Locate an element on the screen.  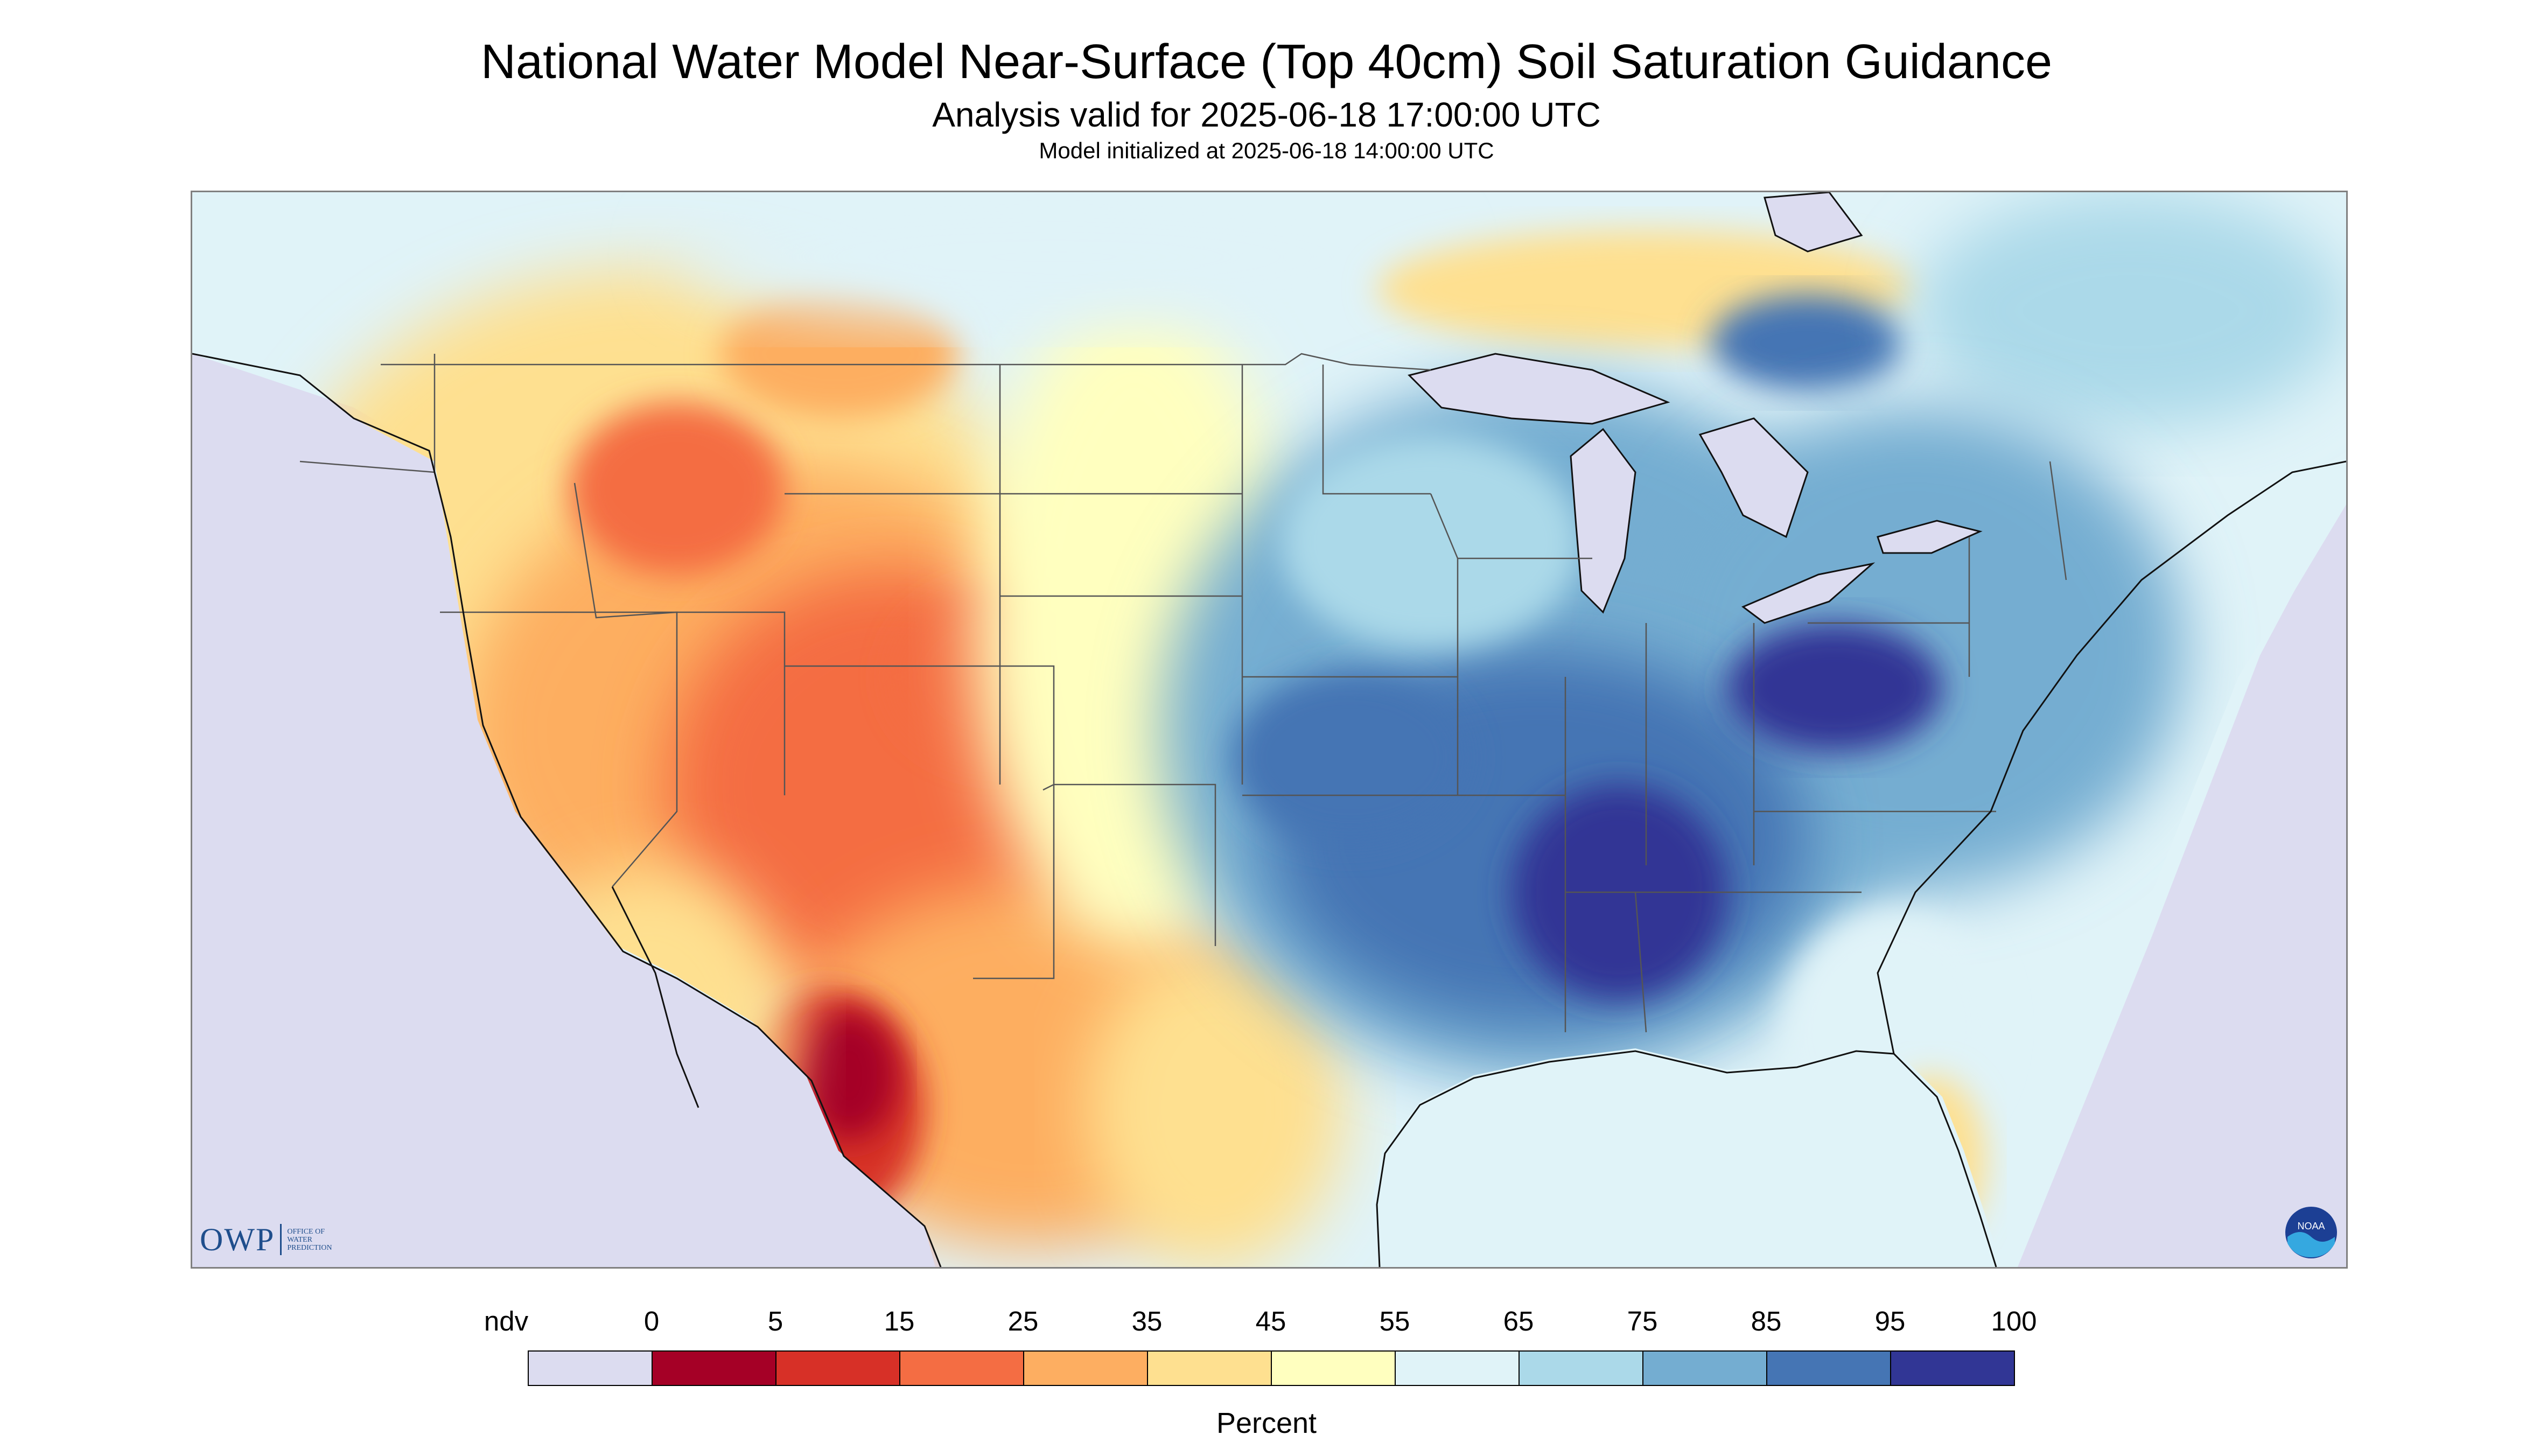
ontario-wet-spot is located at coordinates (1808, 343).